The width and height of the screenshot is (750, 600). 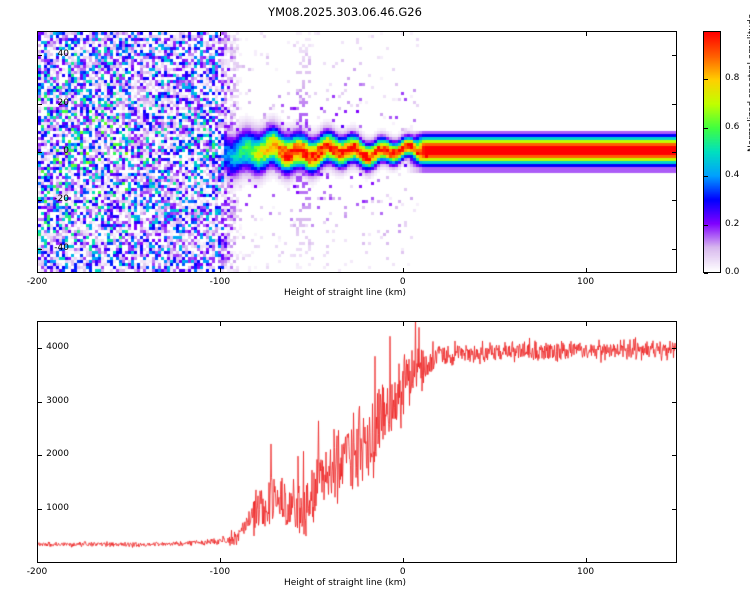 What do you see at coordinates (39, 201) in the screenshot?
I see `spectrogram-ytickmark--20` at bounding box center [39, 201].